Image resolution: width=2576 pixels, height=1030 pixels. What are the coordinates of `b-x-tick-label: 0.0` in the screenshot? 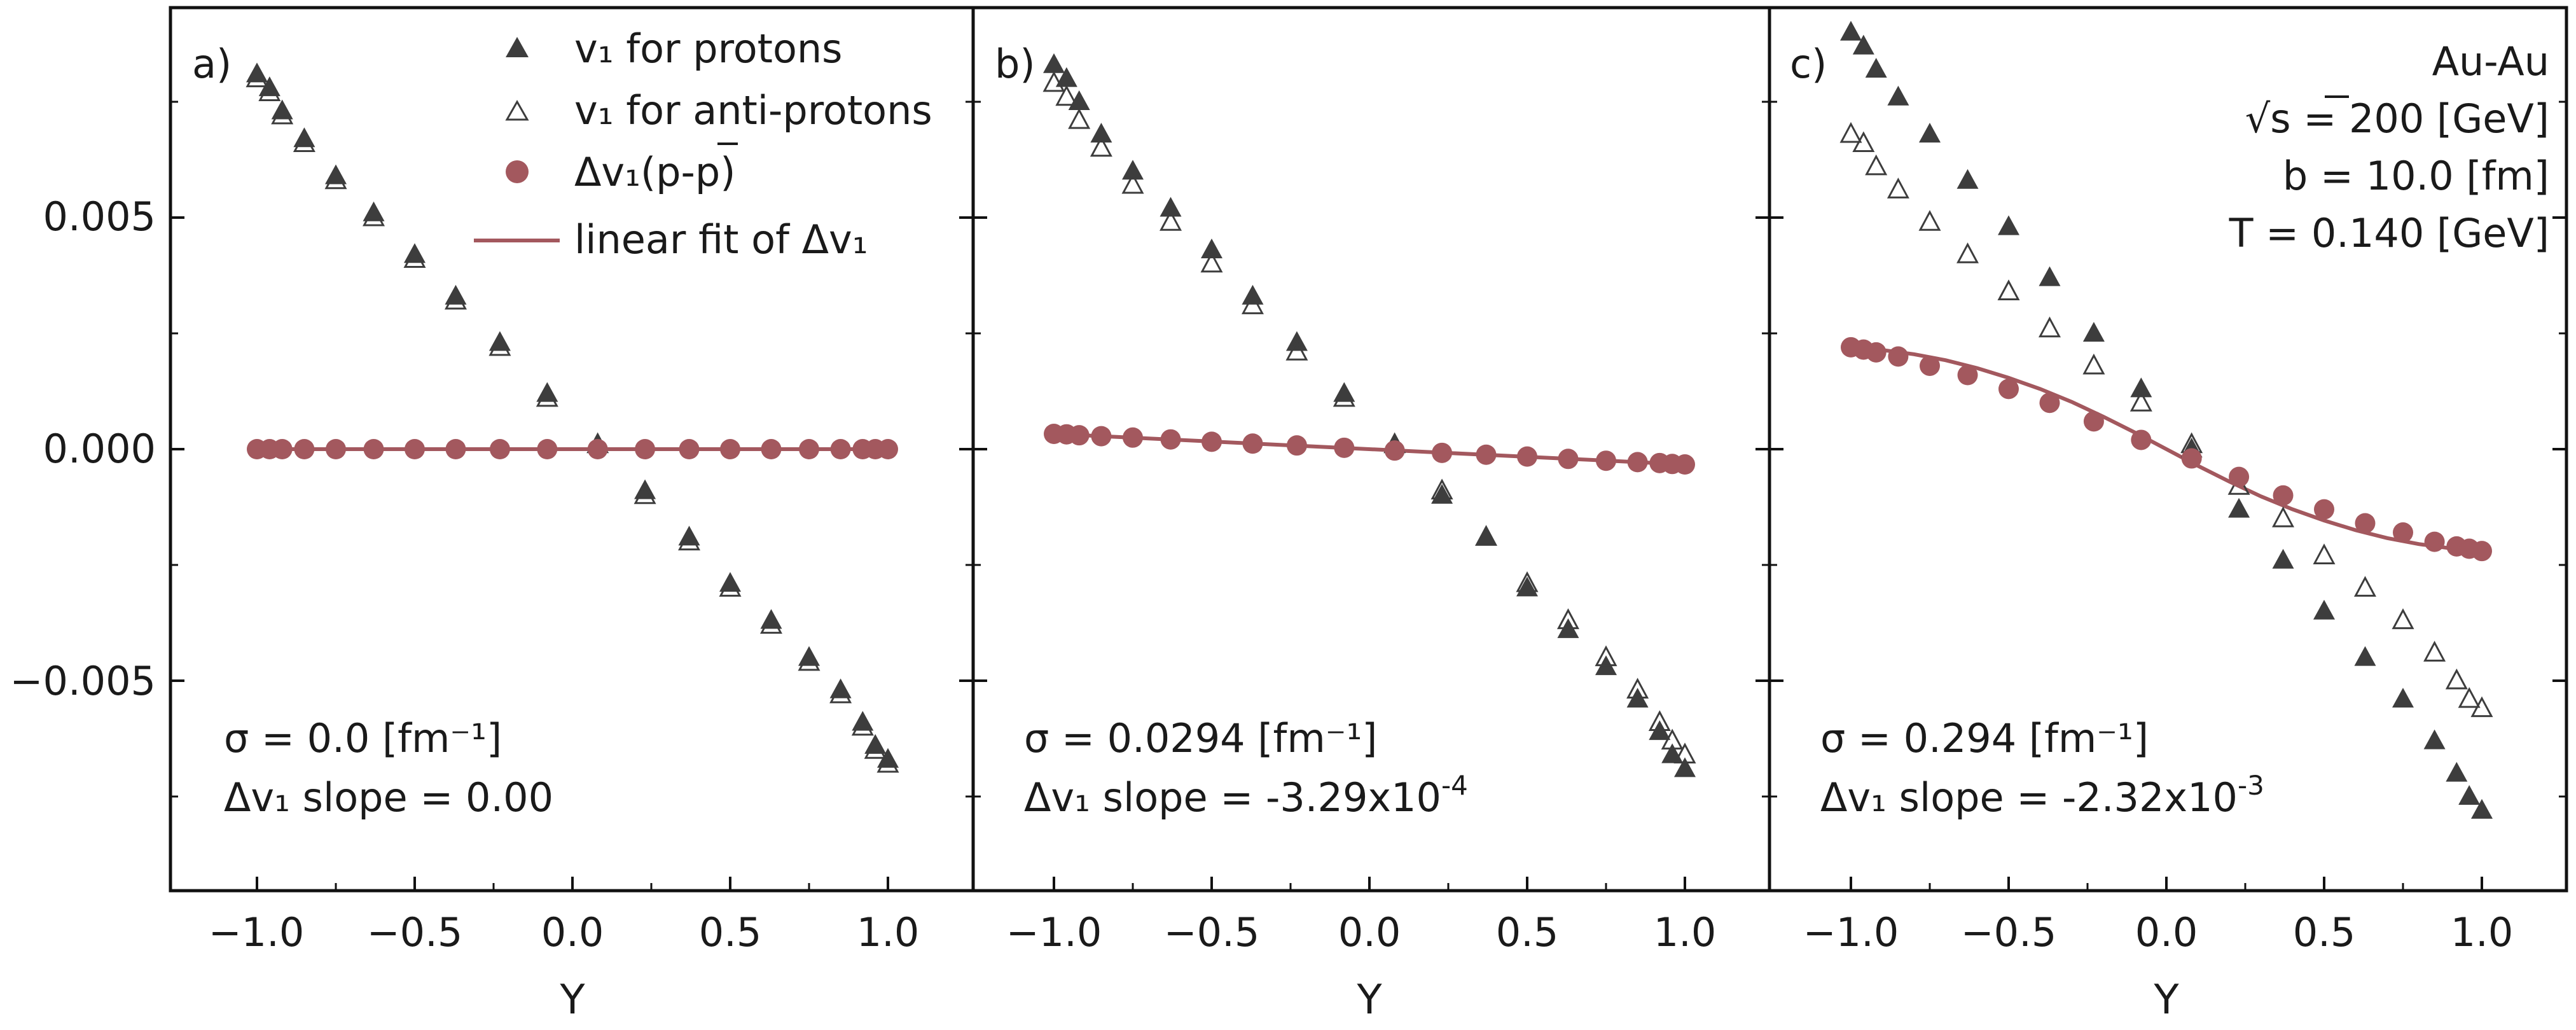 It's located at (1369, 932).